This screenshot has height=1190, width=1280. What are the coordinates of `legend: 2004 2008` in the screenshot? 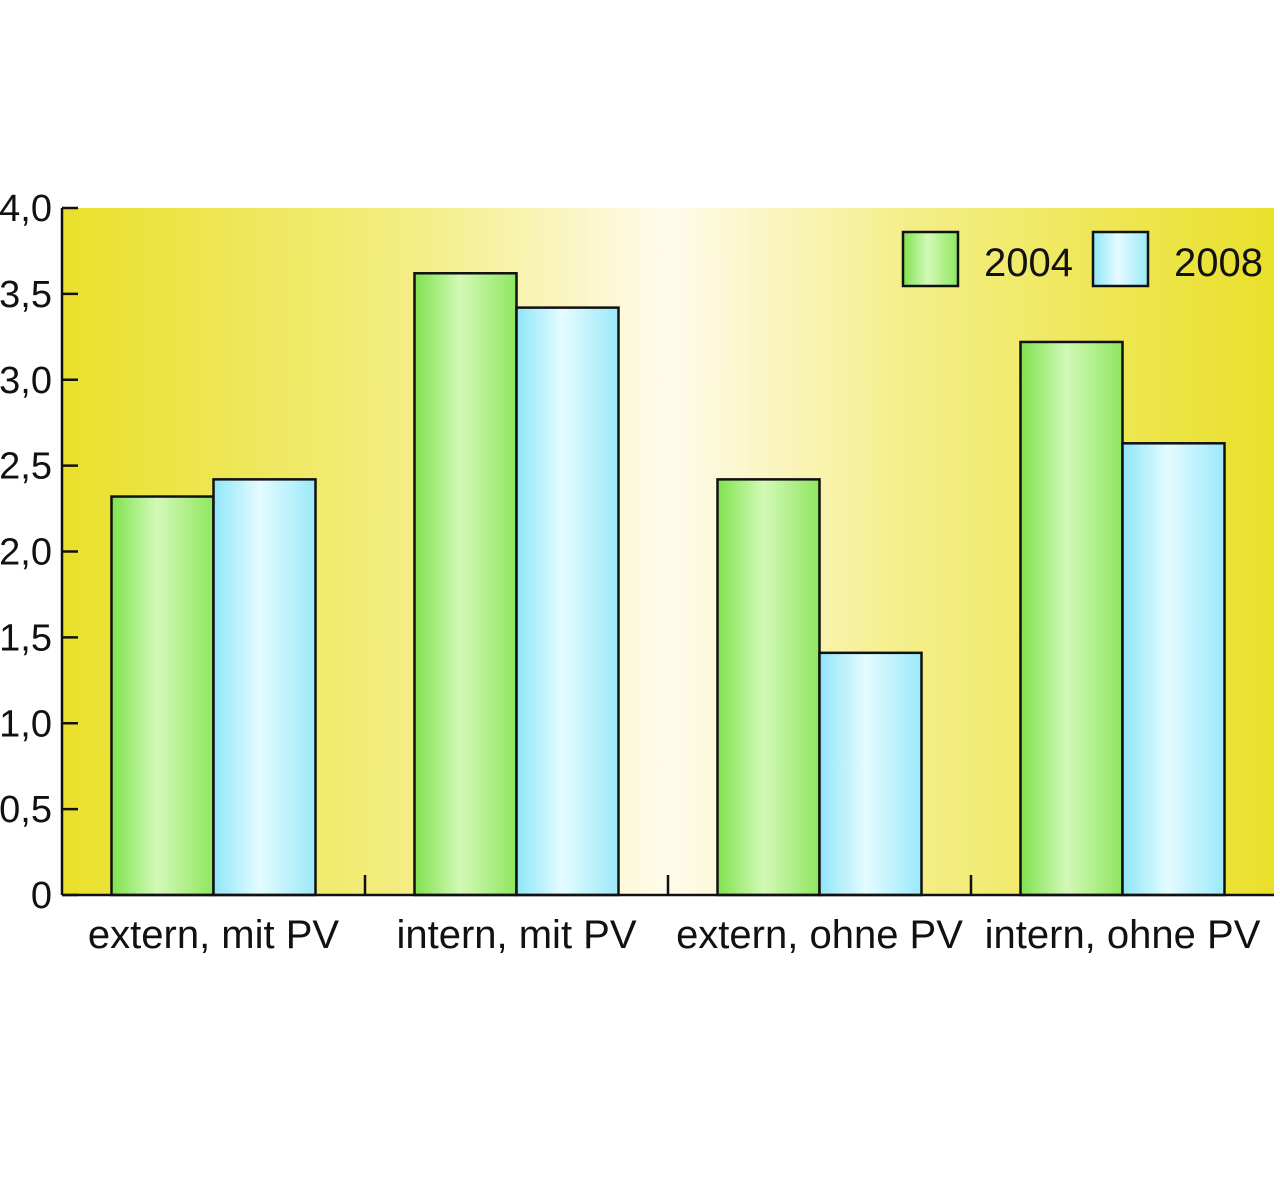 It's located at (1082, 259).